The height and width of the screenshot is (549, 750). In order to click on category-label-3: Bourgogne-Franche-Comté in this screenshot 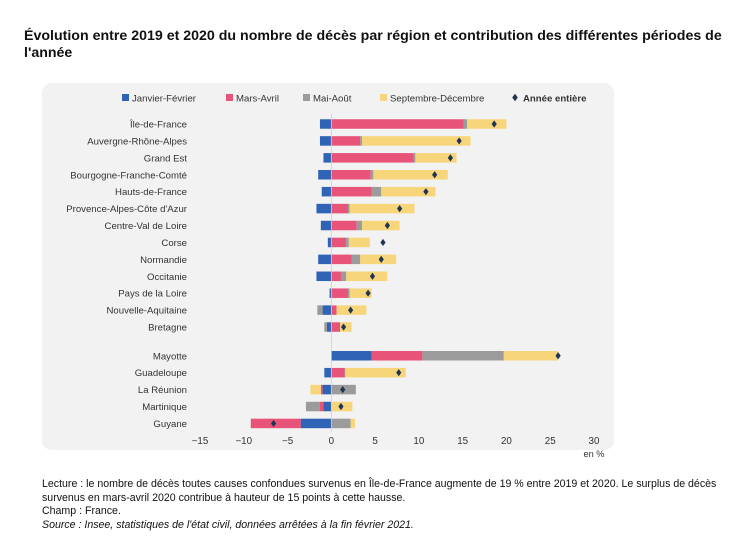, I will do `click(128, 175)`.